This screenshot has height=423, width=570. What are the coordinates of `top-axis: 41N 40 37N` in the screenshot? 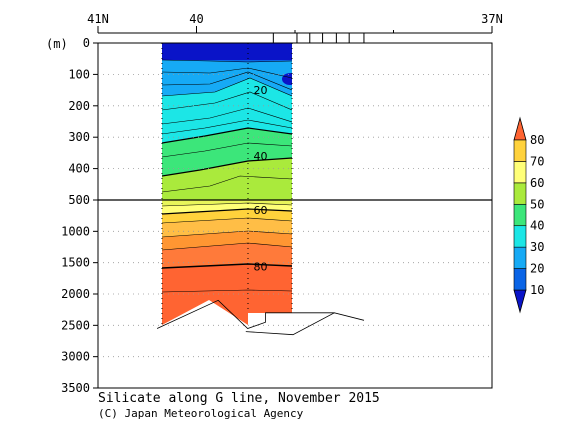 It's located at (295, 27).